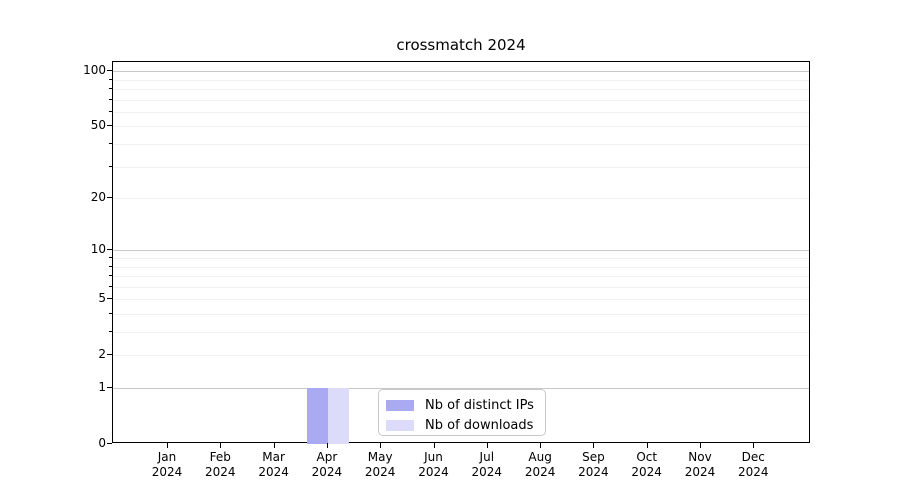 The width and height of the screenshot is (900, 500). I want to click on x-tick-label-may: May 2024, so click(380, 465).